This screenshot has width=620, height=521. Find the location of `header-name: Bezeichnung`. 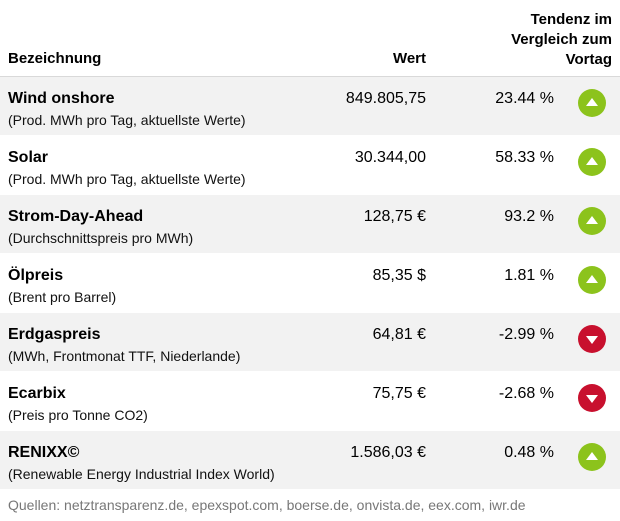

header-name: Bezeichnung is located at coordinates (55, 58).